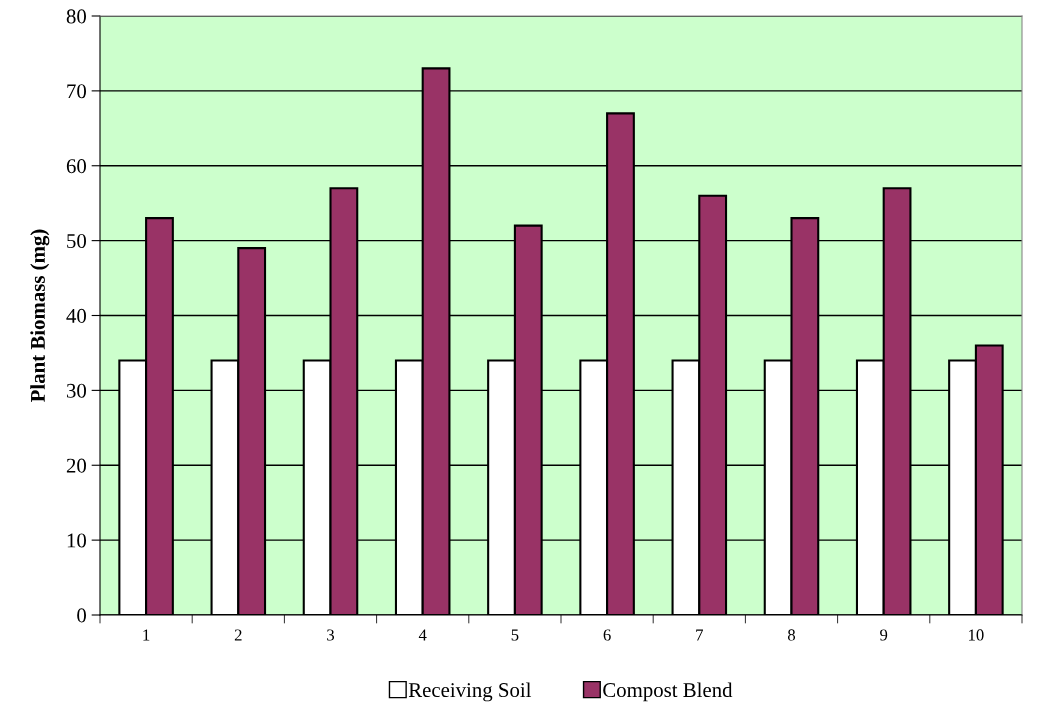  What do you see at coordinates (146, 635) in the screenshot?
I see `x-tick-label: 1` at bounding box center [146, 635].